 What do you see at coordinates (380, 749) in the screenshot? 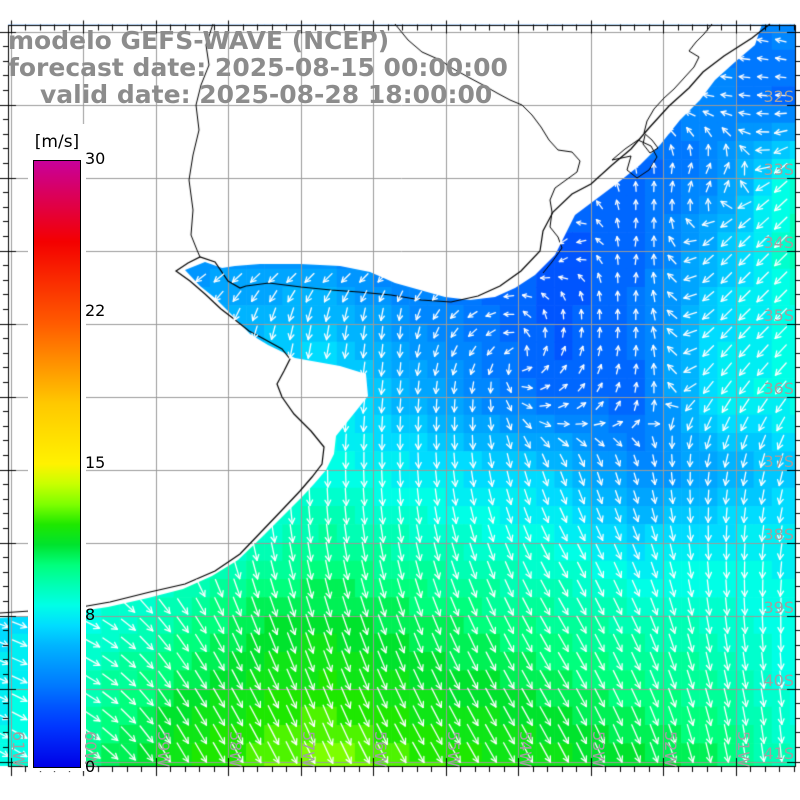
I see `lon-label: 56W` at bounding box center [380, 749].